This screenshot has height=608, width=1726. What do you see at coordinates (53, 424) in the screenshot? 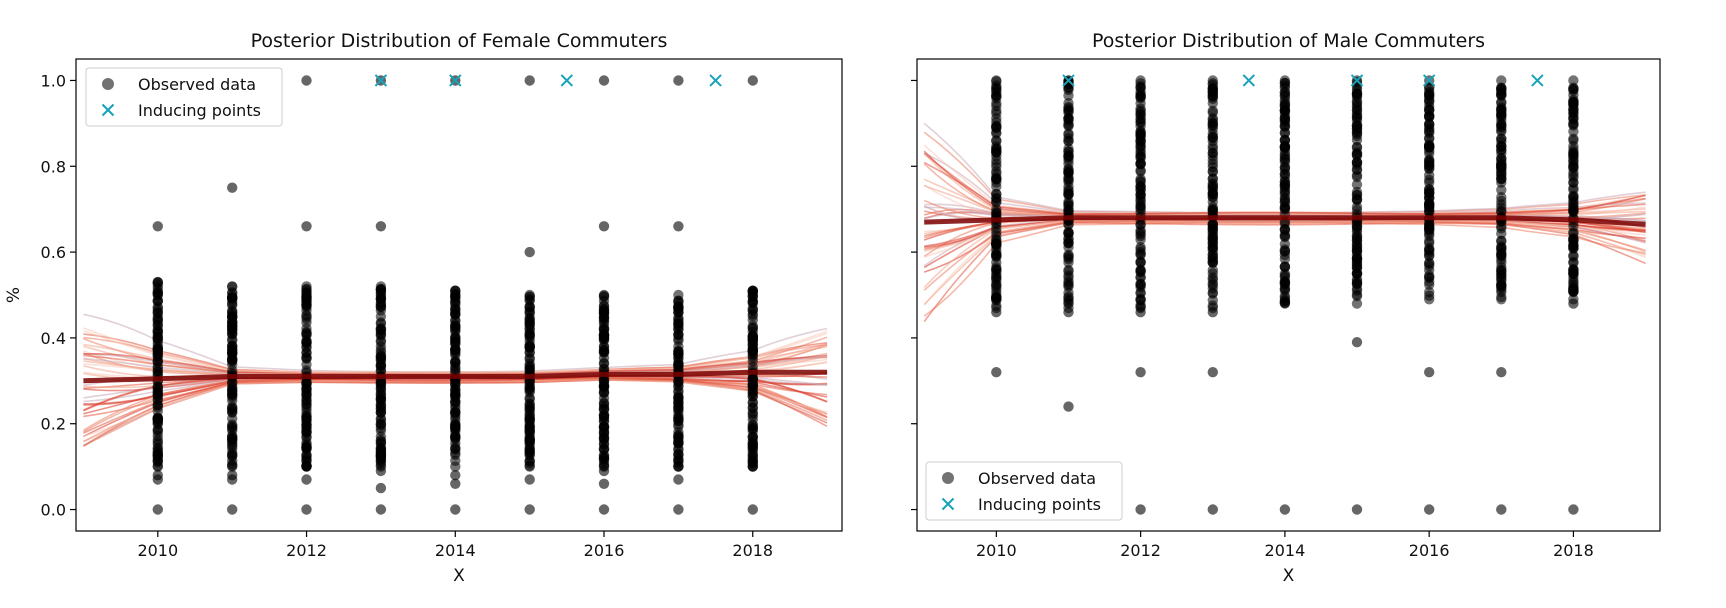
I see `y-tick-label: 0.2` at bounding box center [53, 424].